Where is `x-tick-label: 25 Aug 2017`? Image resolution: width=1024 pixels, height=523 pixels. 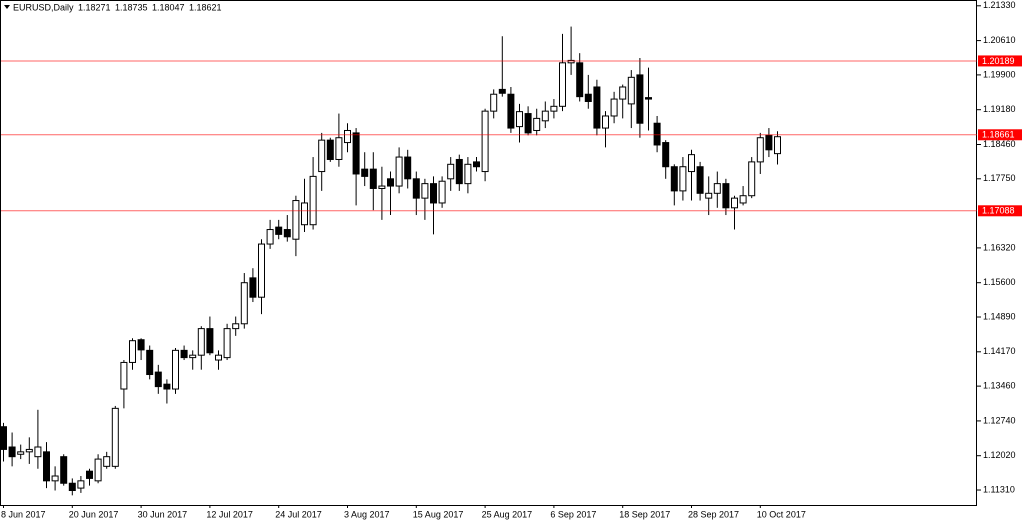 x-tick-label: 25 Aug 2017 is located at coordinates (507, 514).